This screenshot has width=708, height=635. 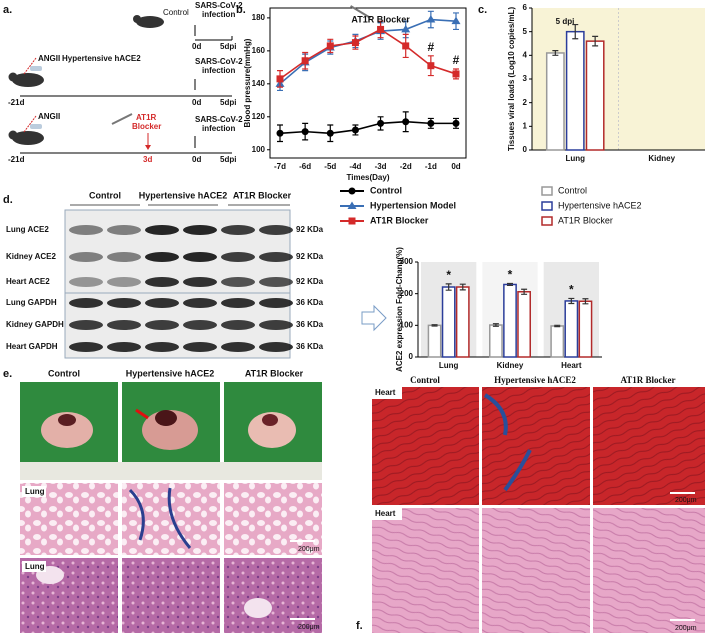 I want to click on panel-label: a., so click(x=7, y=10).